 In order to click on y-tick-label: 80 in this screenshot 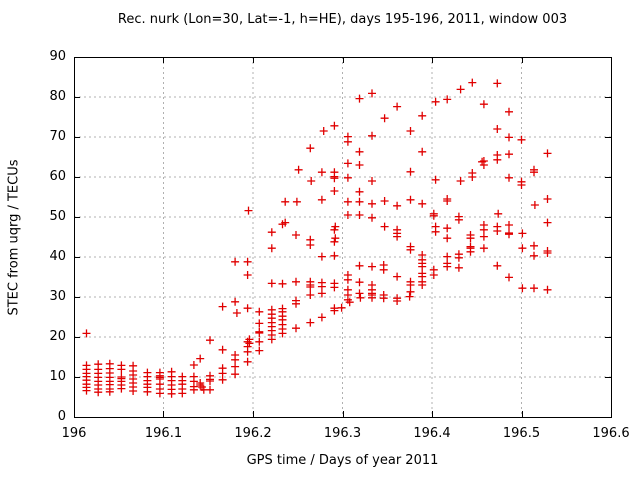, I will do `click(57, 96)`.